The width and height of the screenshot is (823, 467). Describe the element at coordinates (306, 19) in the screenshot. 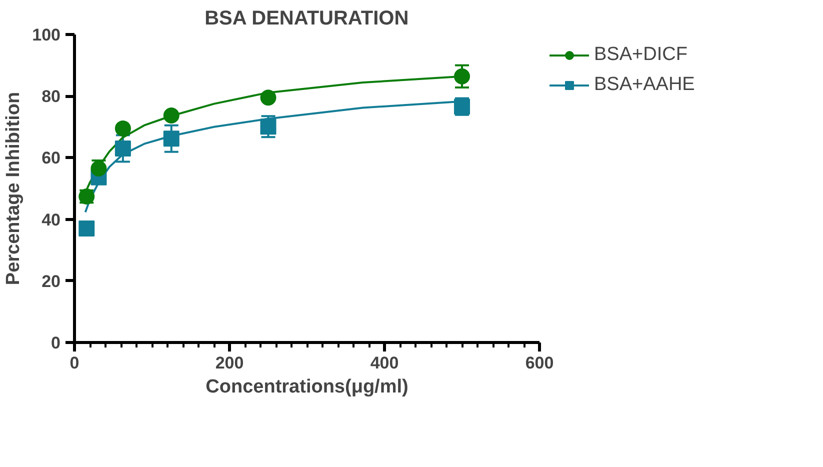

I see `chart-title: BSA DENATURATION` at that location.